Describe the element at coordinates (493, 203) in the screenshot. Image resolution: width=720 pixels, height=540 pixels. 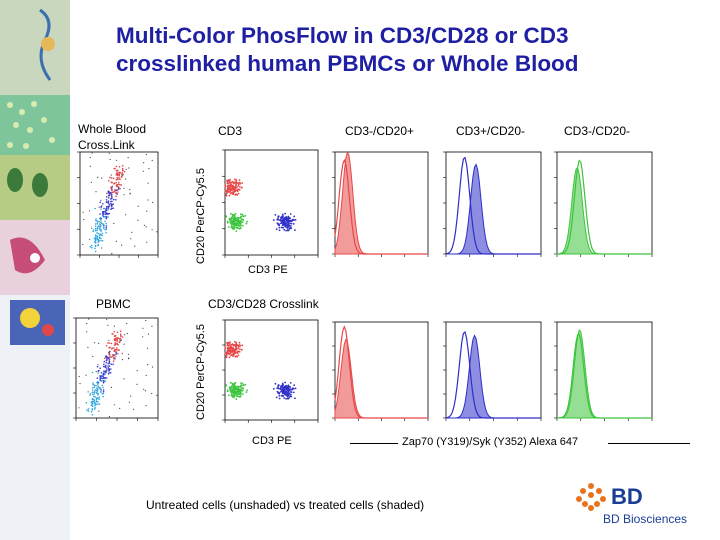
I see `hist-wb-cd3pos-cd20neg-frame` at that location.